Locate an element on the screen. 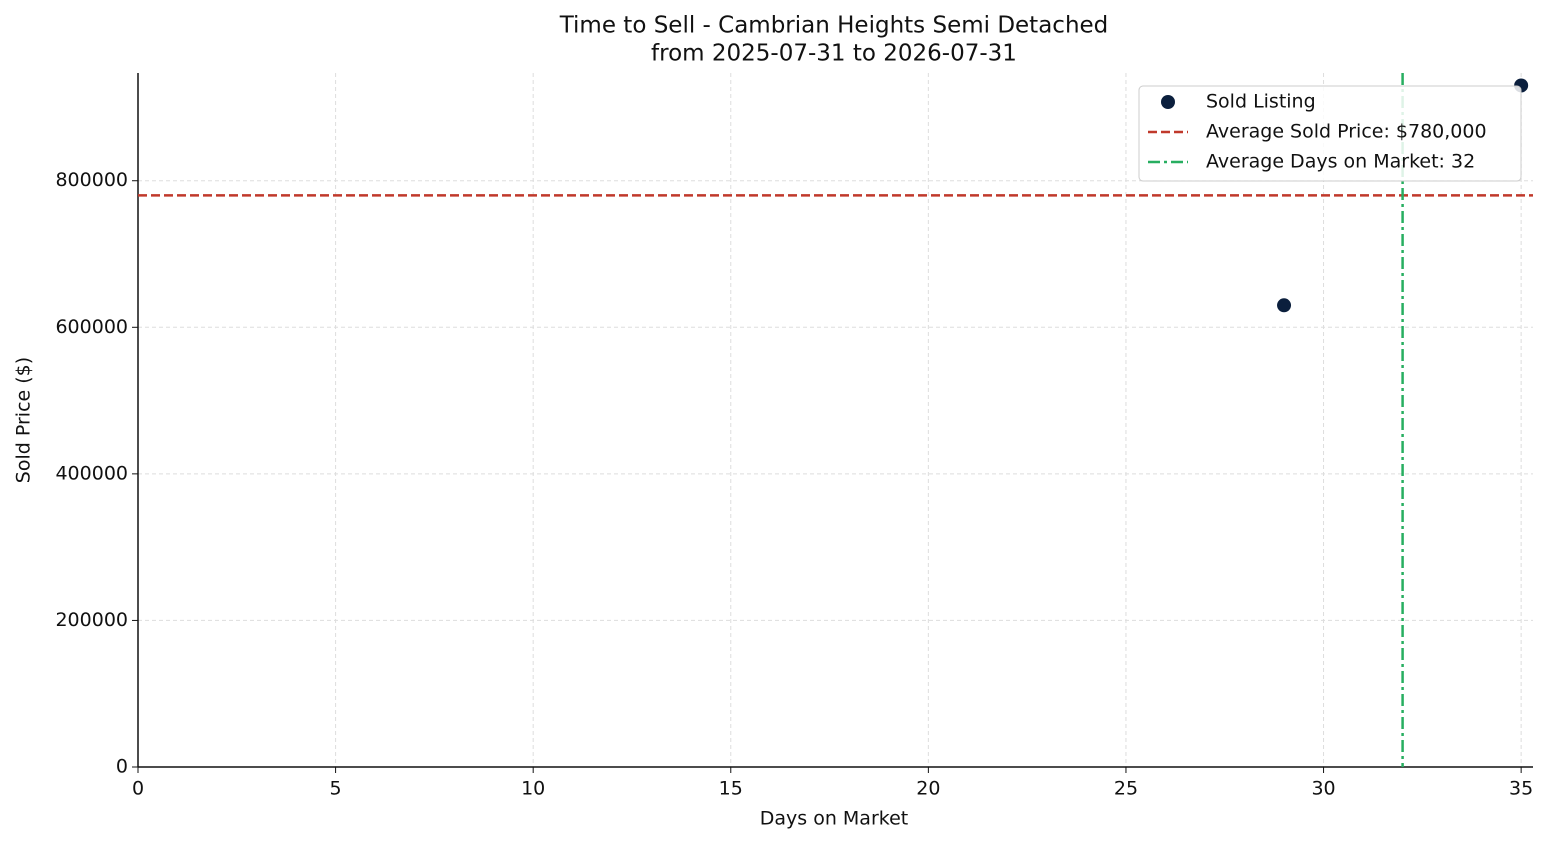  x-tick-label: 20 is located at coordinates (928, 789).